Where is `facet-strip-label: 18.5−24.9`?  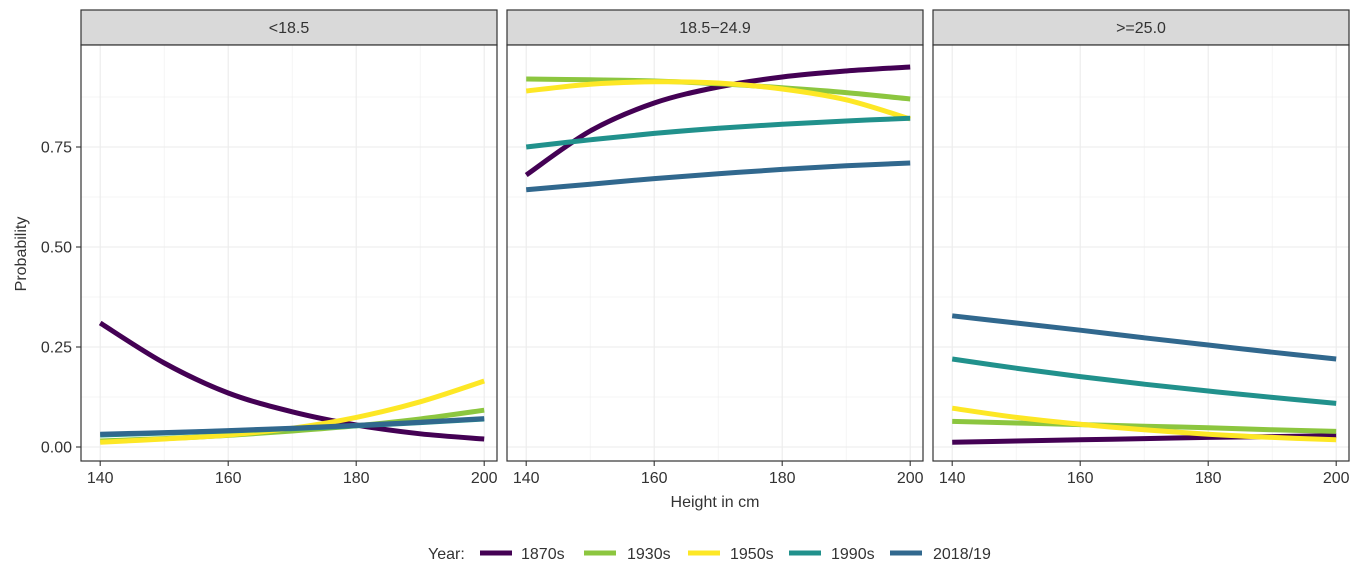 facet-strip-label: 18.5−24.9 is located at coordinates (715, 28).